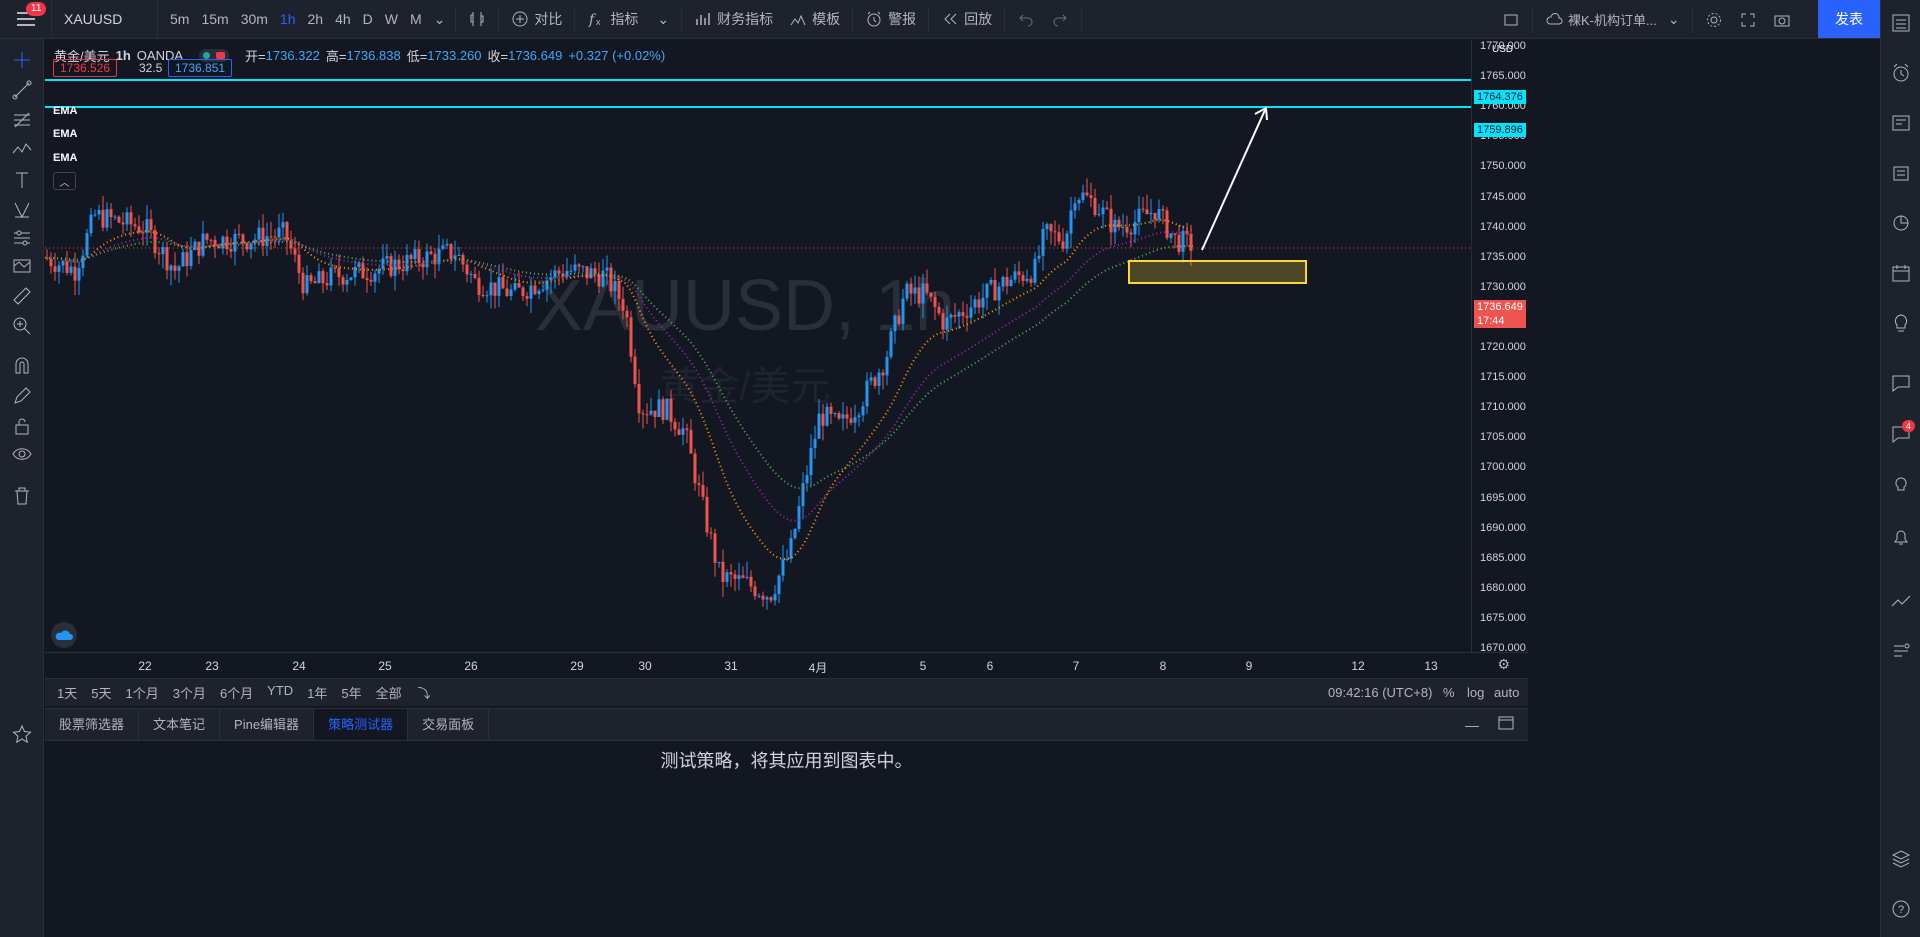 Image resolution: width=1920 pixels, height=937 pixels. Describe the element at coordinates (388, 693) in the screenshot. I see `range-button: 全部` at that location.